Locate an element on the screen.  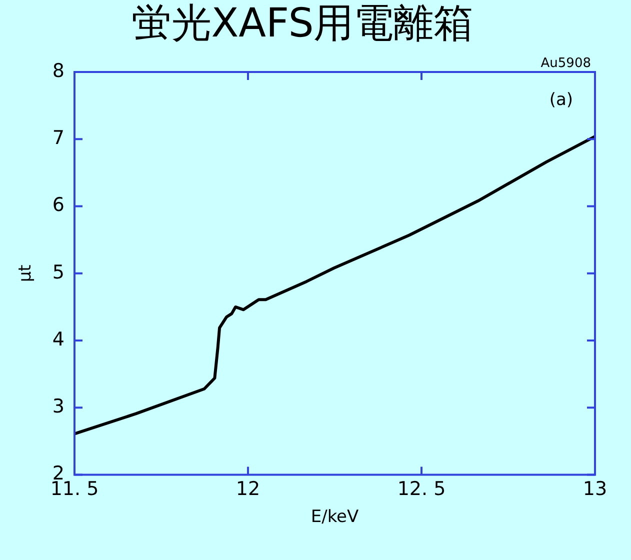
y-tick-label: 8 is located at coordinates (58, 71).